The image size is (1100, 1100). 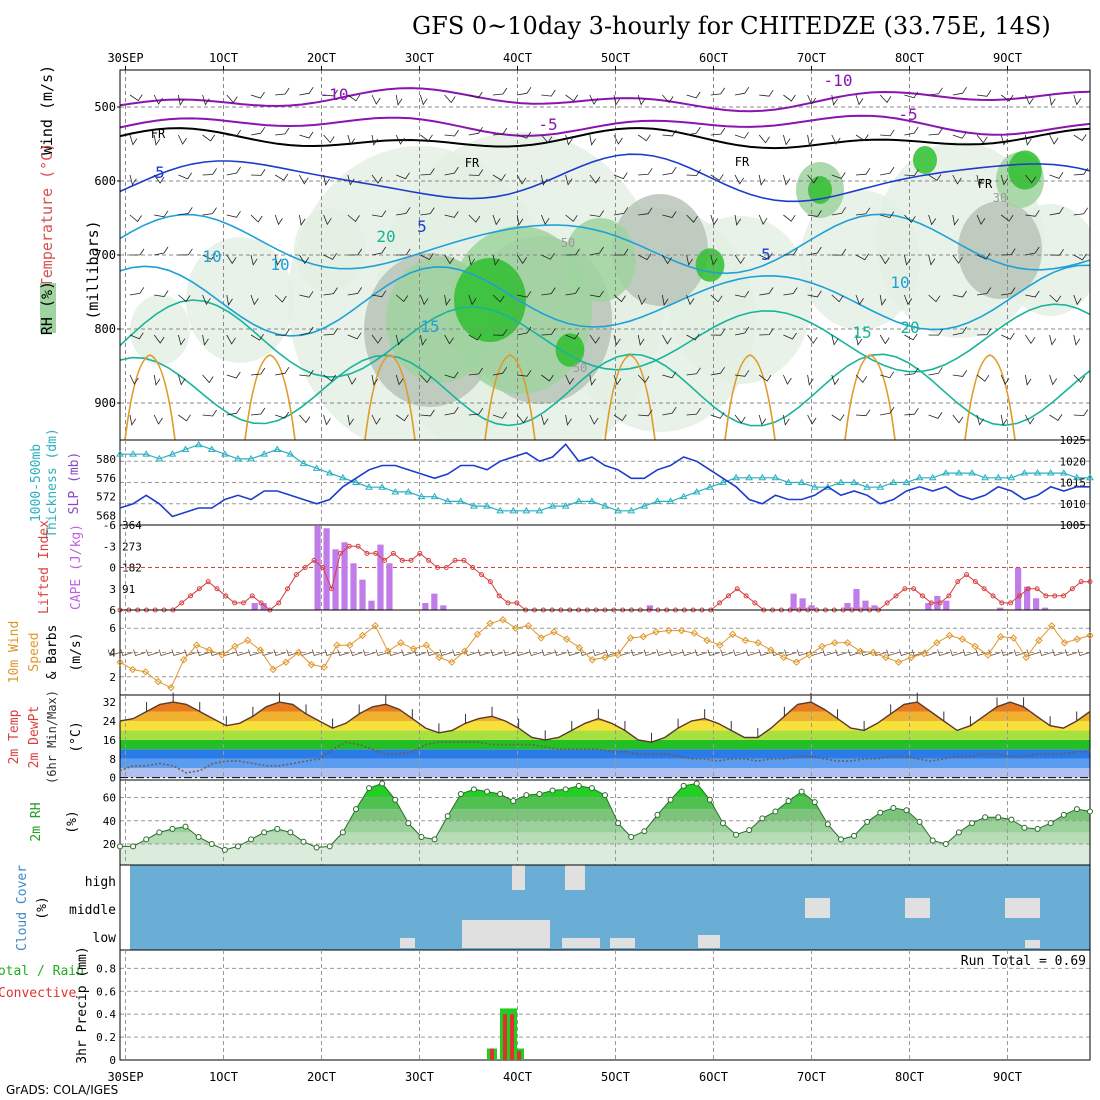 What do you see at coordinates (605, 773) in the screenshot?
I see `temp-band` at bounding box center [605, 773].